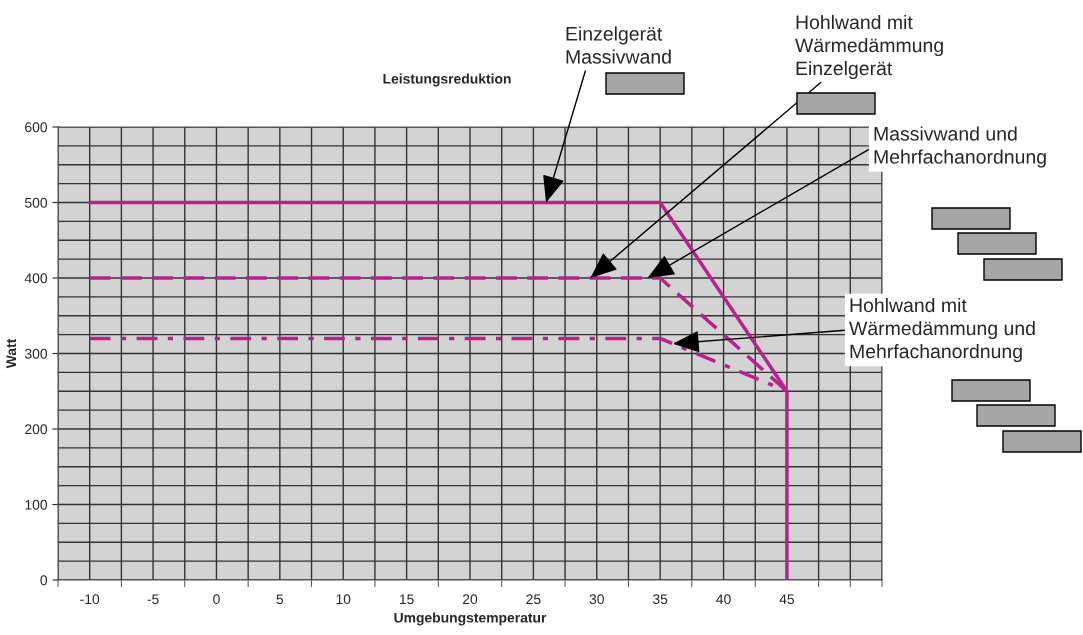 This screenshot has width=1083, height=635. Describe the element at coordinates (942, 330) in the screenshot. I see `annotation: Hohlwand mit Wärmedämmung und Mehrfachanordnung` at that location.